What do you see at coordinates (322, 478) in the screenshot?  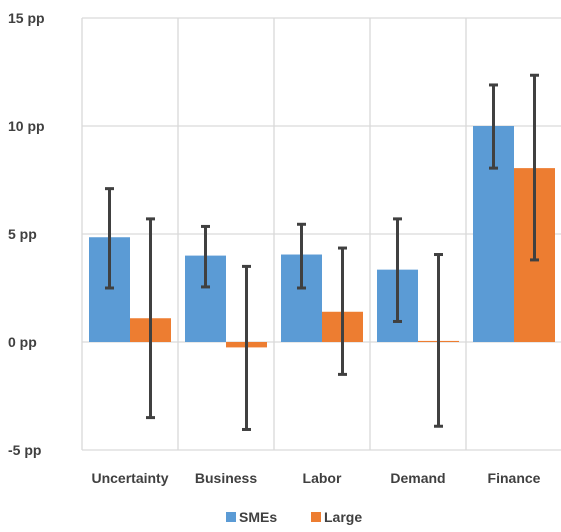 I see `x-tick-label-labor: Labor` at bounding box center [322, 478].